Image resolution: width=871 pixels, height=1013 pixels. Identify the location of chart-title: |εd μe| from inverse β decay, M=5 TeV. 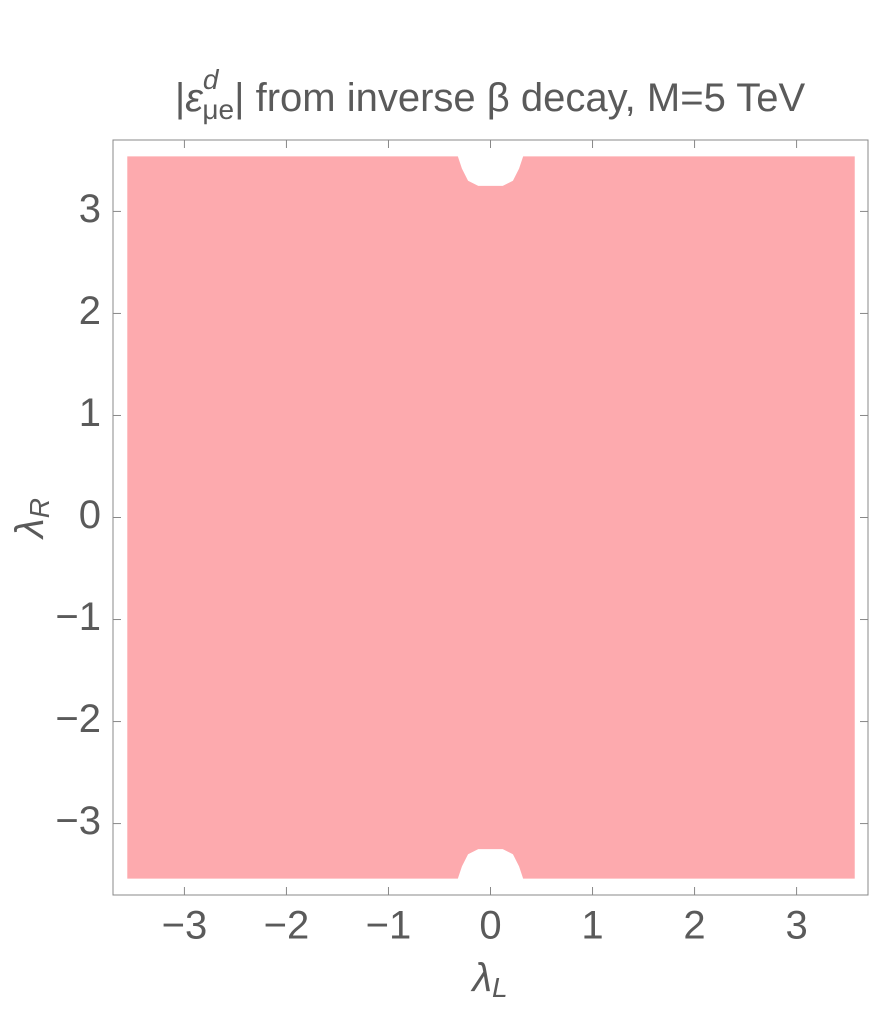
(490, 94).